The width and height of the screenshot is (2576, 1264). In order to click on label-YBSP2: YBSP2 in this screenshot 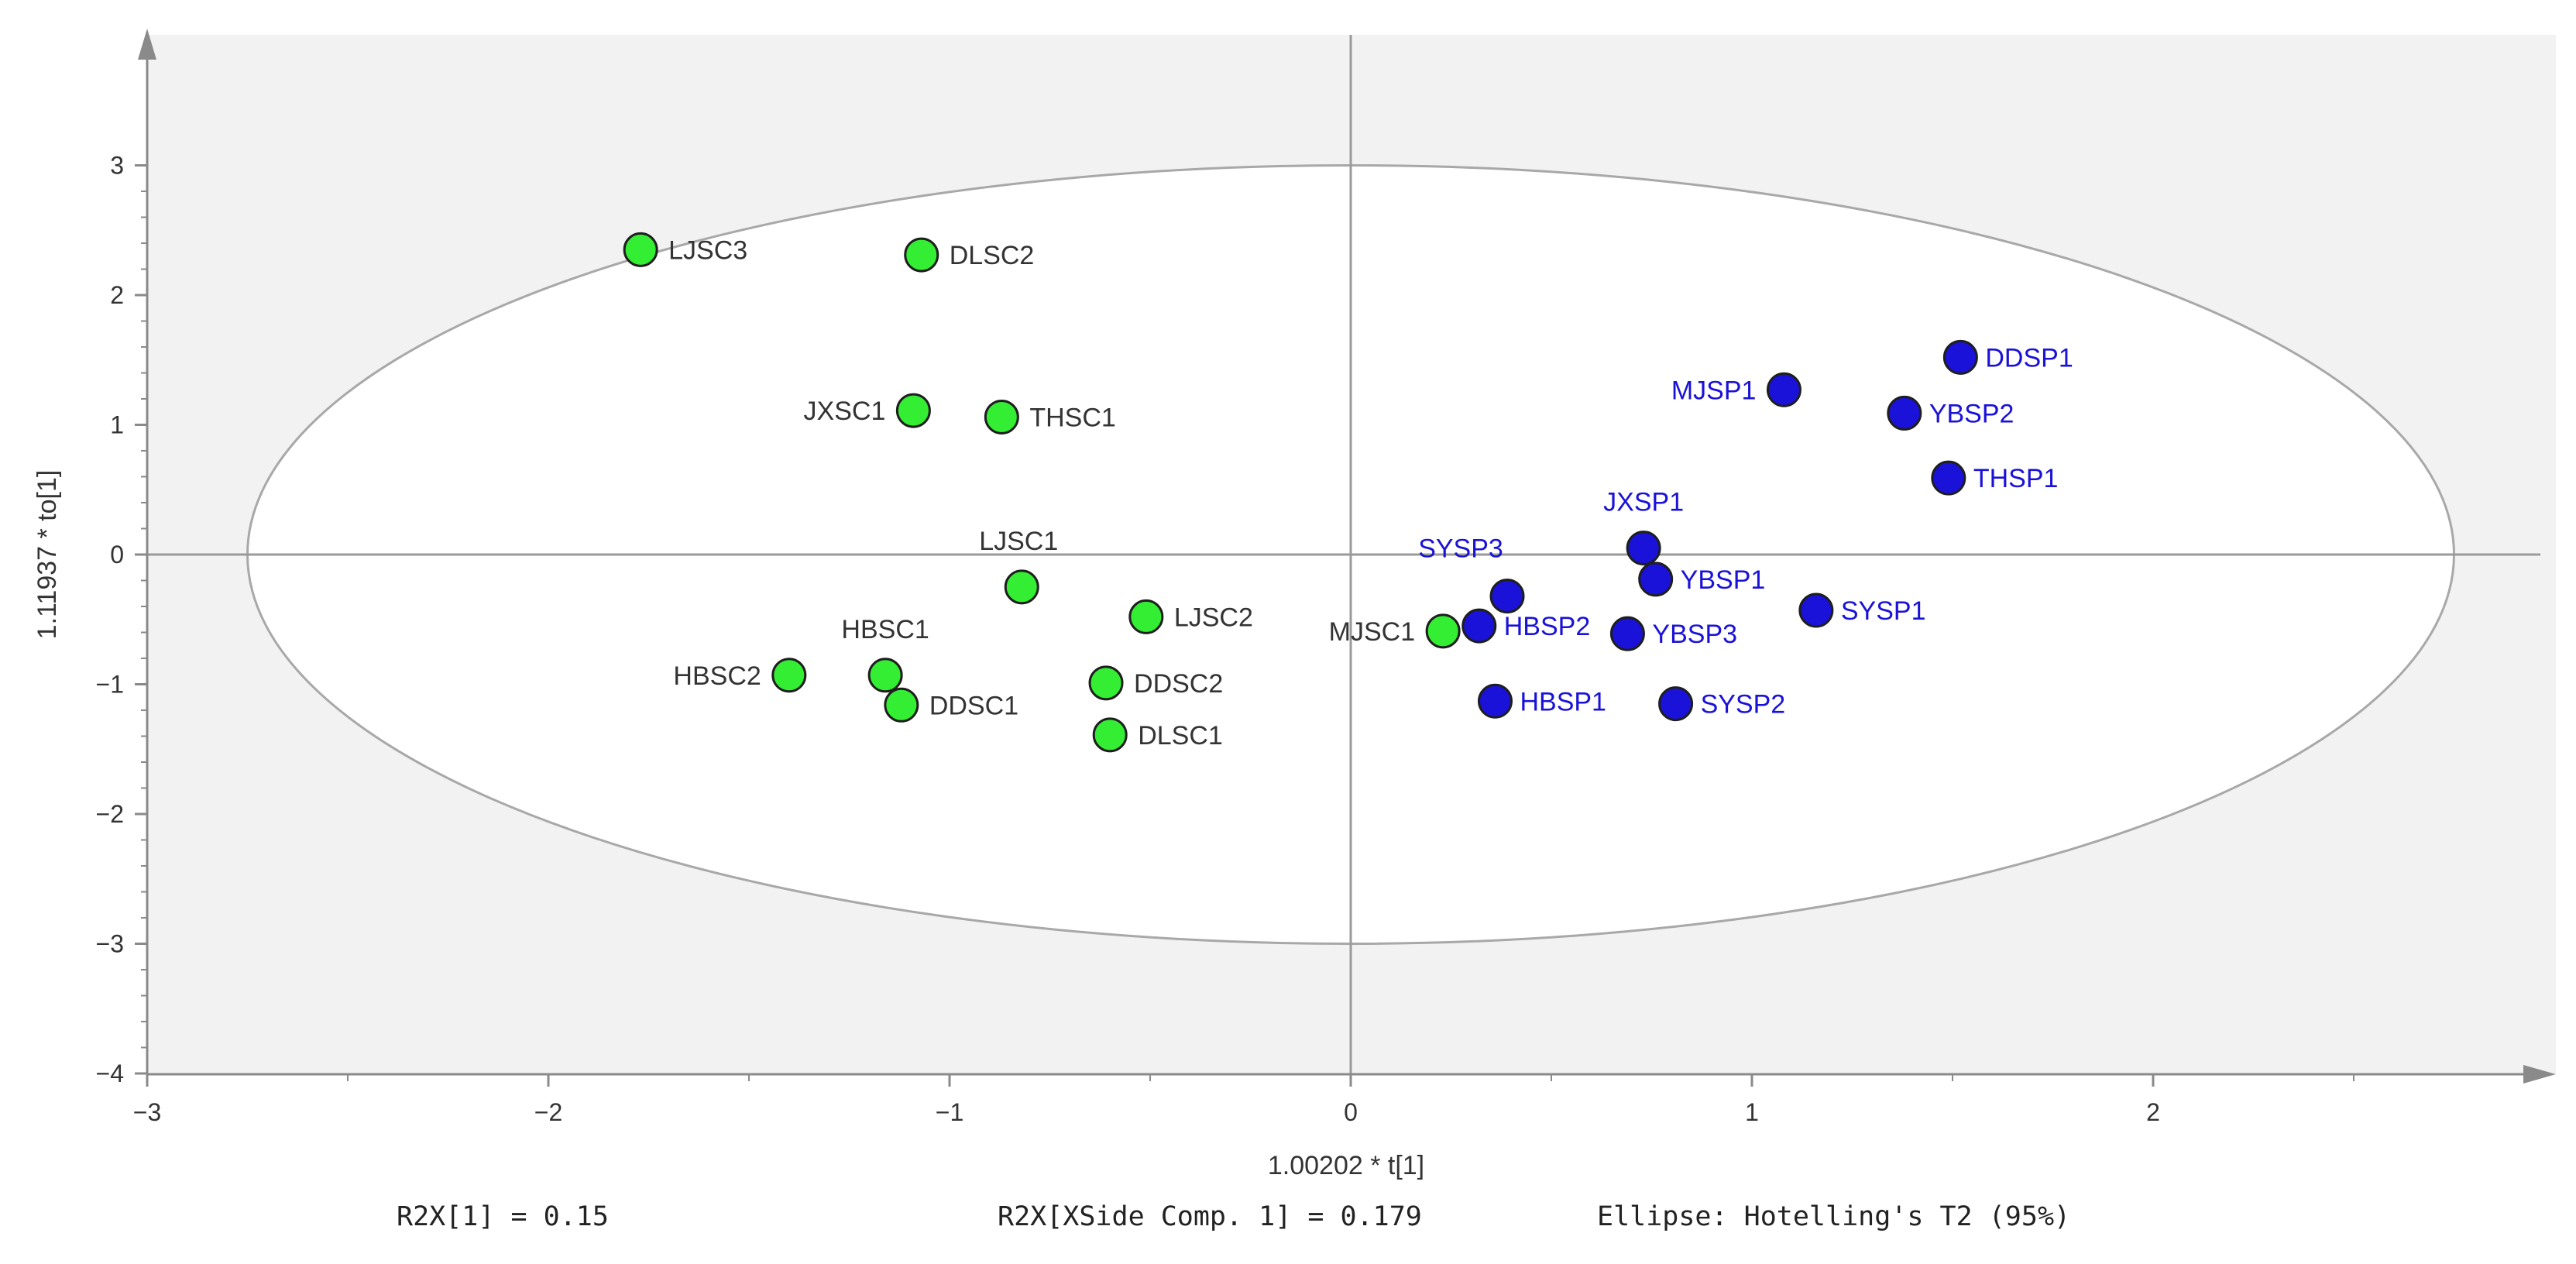, I will do `click(1971, 413)`.